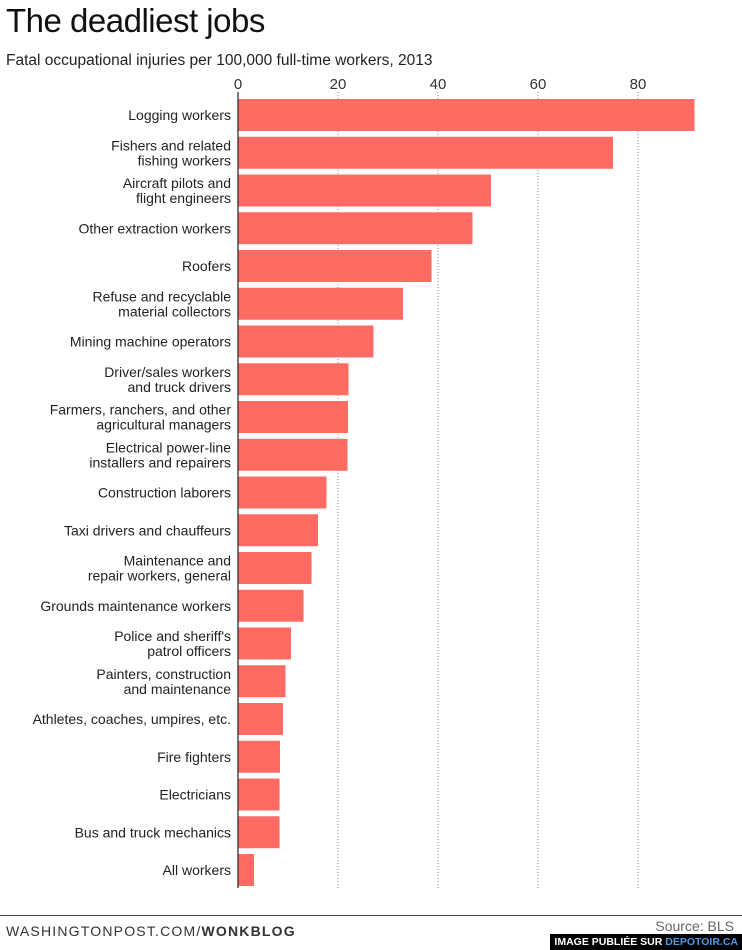  I want to click on x-tick-label: 20, so click(338, 84).